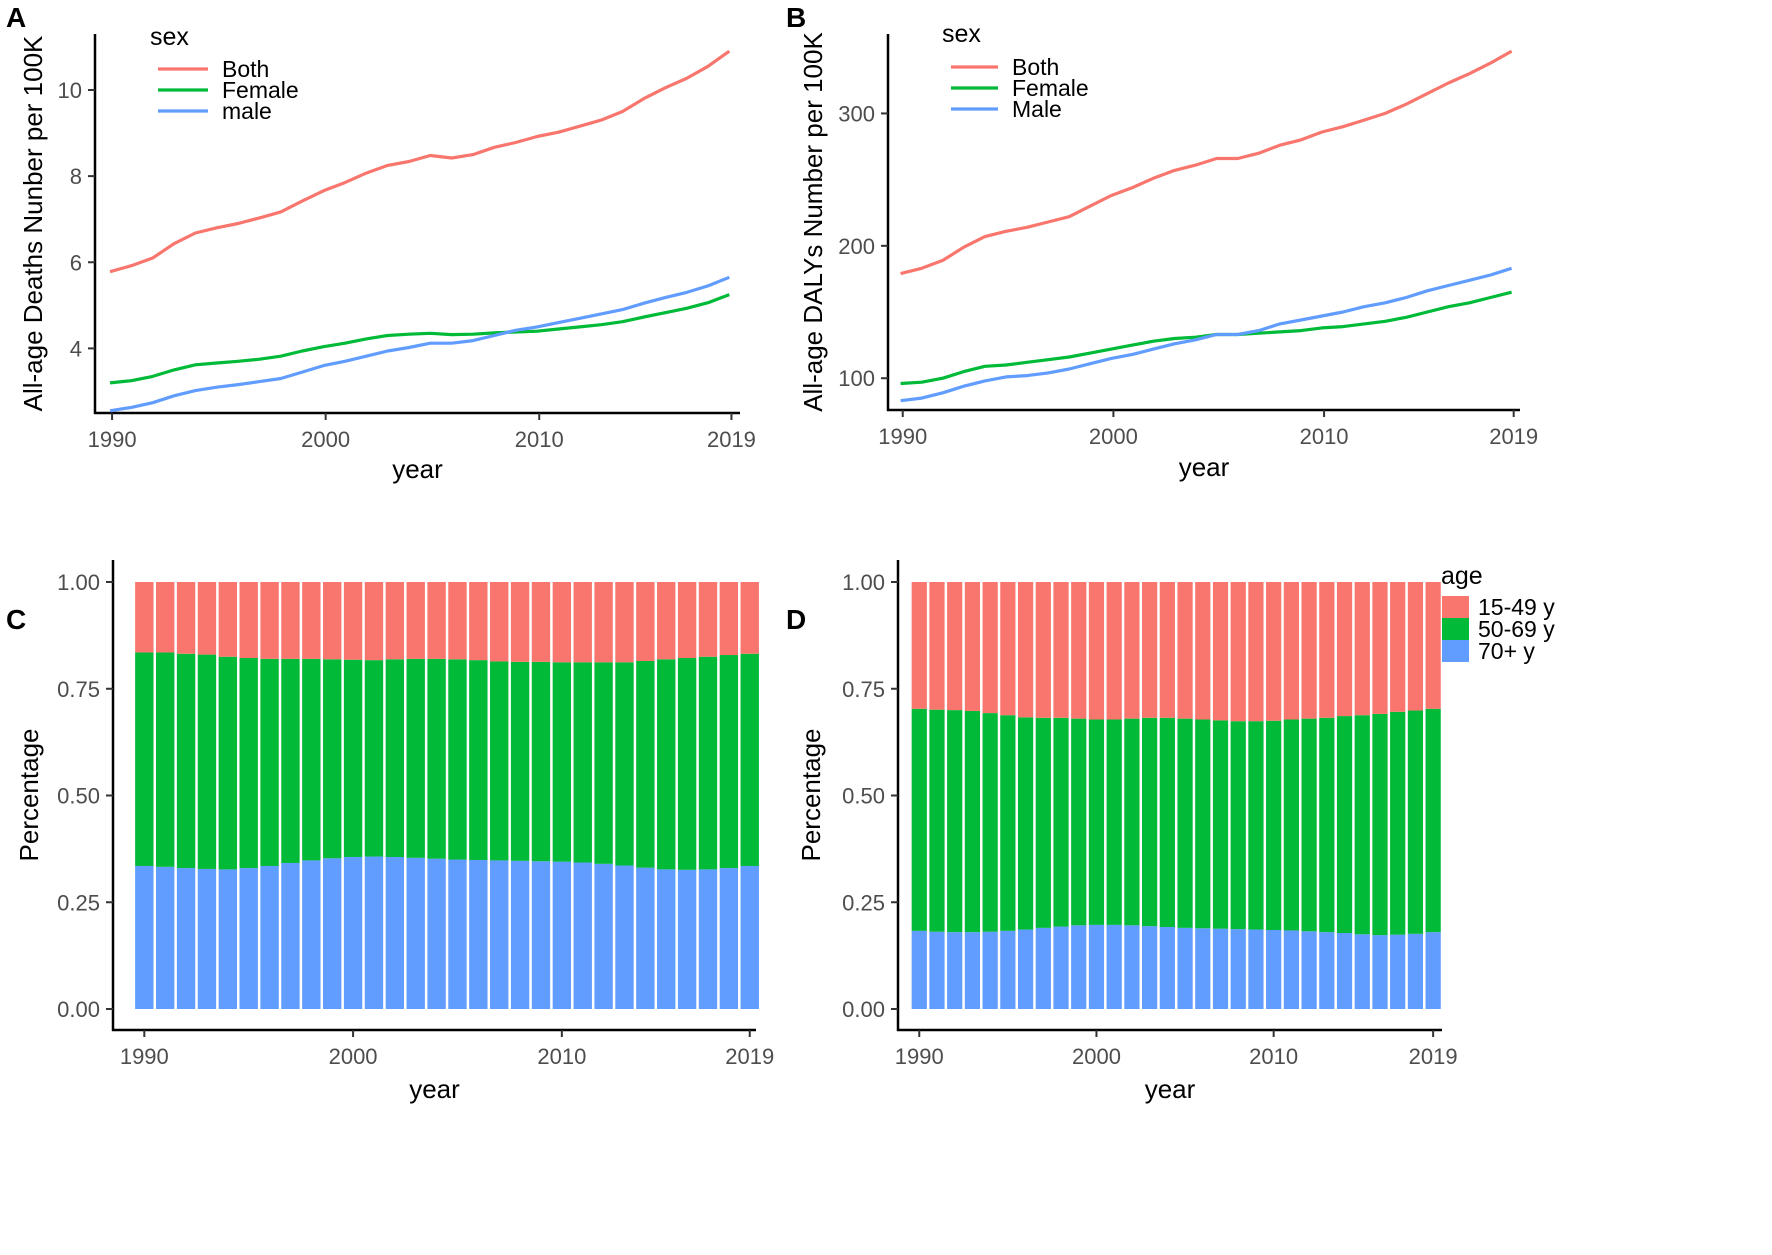 The height and width of the screenshot is (1255, 1772). What do you see at coordinates (332, 759) in the screenshot?
I see `bar-segment-1999-50-69y` at bounding box center [332, 759].